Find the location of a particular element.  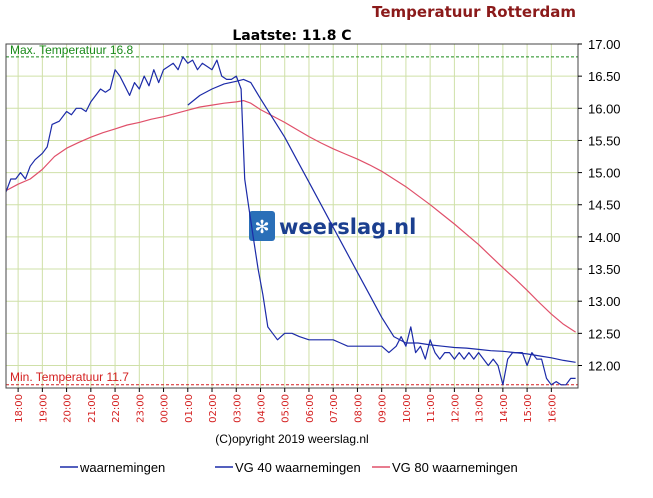

x-tick-label: 12:00 is located at coordinates (455, 408).